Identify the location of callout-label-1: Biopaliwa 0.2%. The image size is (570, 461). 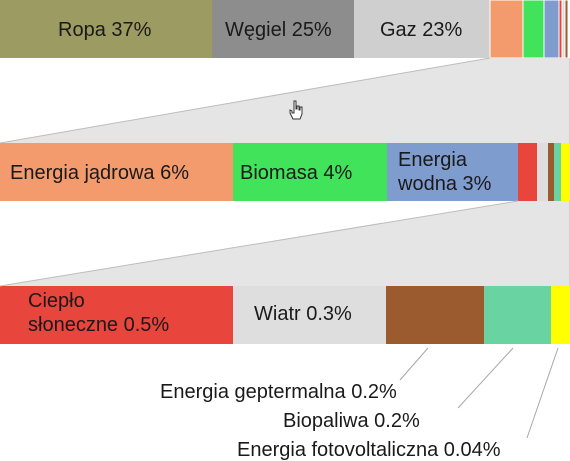
(351, 421).